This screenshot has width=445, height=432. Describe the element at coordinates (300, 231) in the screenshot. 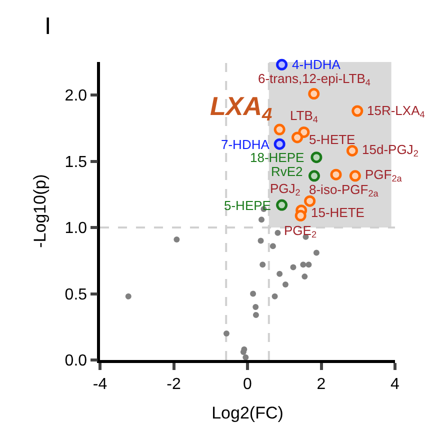

I see `annotation: PGE$_{2}$` at that location.